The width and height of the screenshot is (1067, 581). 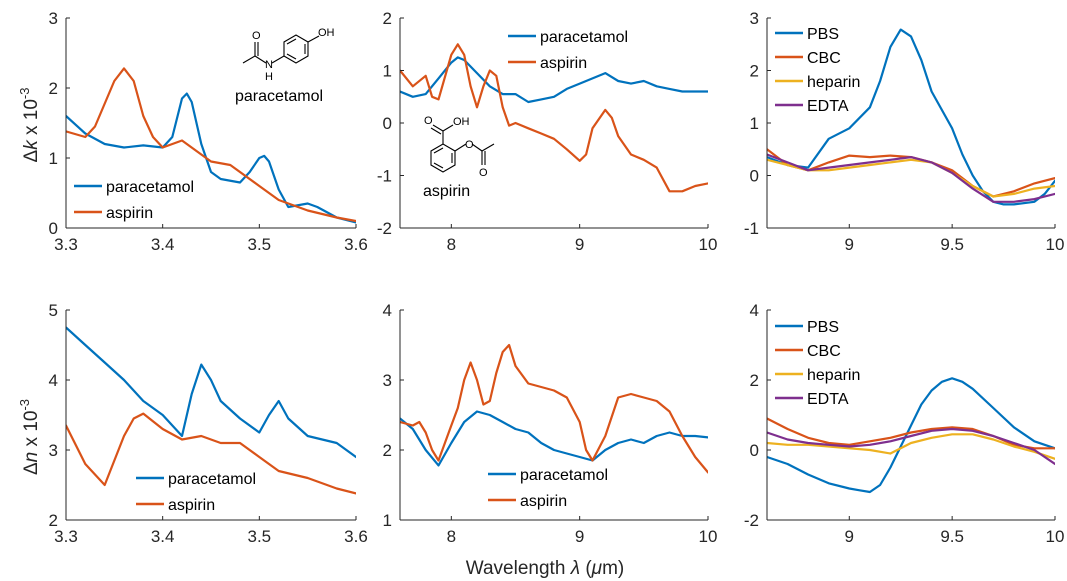 I want to click on paracetamol-structure-label: paracetamol, so click(x=279, y=96).